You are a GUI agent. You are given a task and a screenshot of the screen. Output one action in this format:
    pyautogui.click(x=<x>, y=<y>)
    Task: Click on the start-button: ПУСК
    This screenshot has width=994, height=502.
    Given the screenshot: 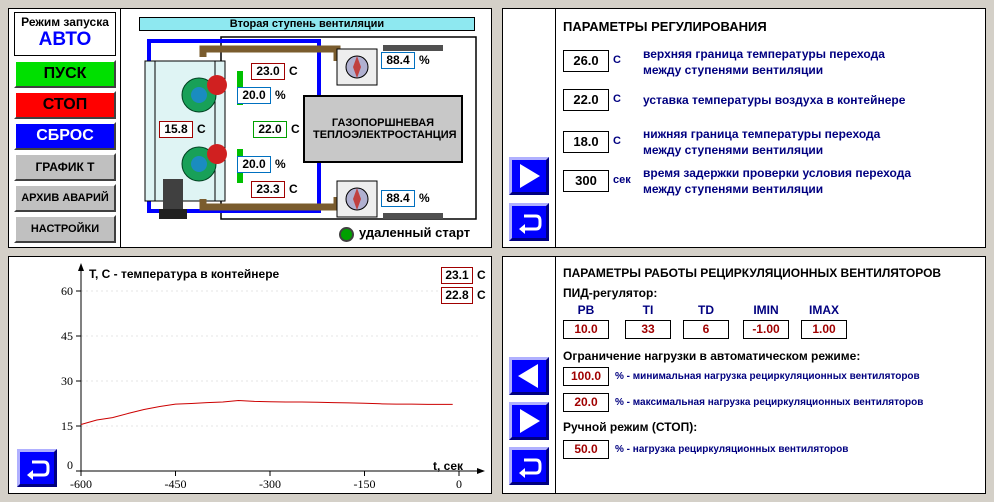 What is the action you would take?
    pyautogui.click(x=65, y=74)
    